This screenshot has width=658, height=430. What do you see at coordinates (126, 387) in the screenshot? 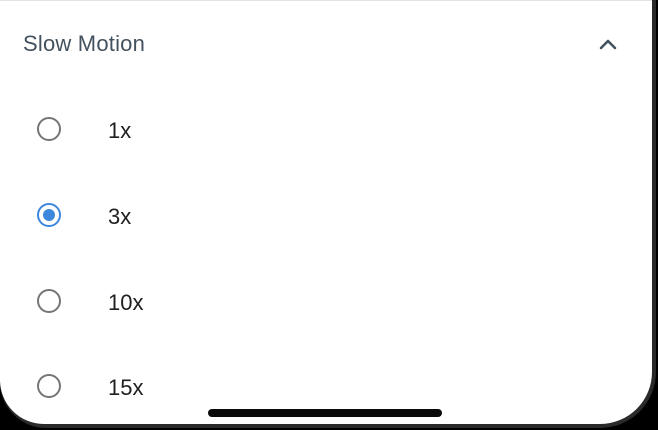
I see `option-label: 15x` at bounding box center [126, 387].